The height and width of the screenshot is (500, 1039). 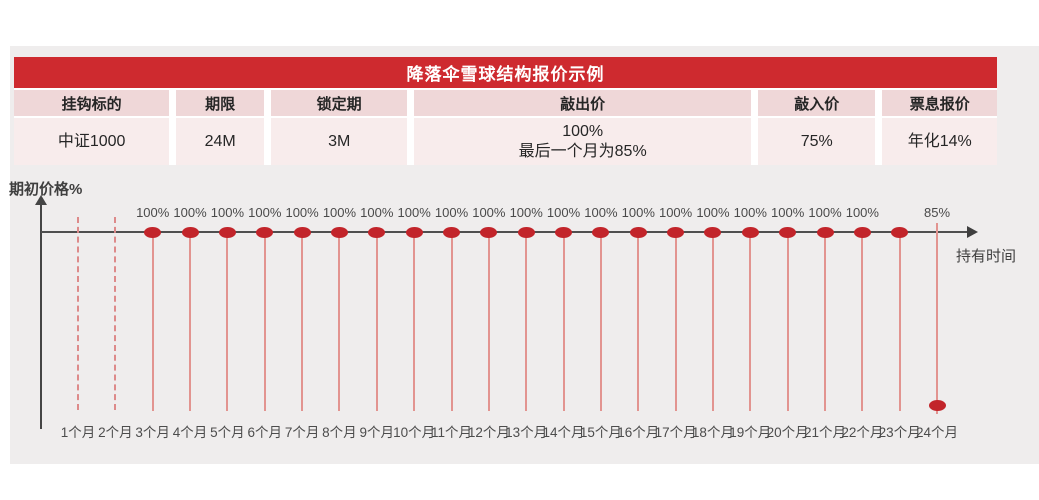 What do you see at coordinates (92, 141) in the screenshot?
I see `value-cell-0: 中证1000` at bounding box center [92, 141].